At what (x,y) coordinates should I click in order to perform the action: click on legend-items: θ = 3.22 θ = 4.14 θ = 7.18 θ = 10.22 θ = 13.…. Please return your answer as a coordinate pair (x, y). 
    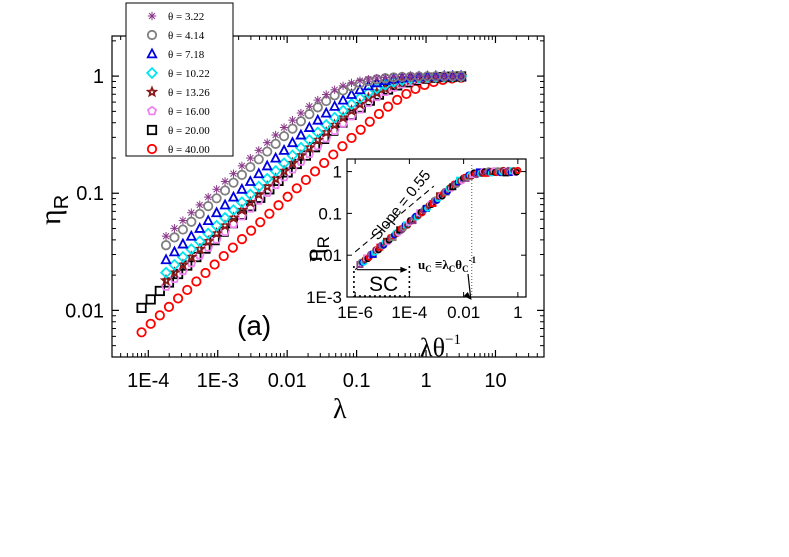
    Looking at the image, I should click on (177, 83).